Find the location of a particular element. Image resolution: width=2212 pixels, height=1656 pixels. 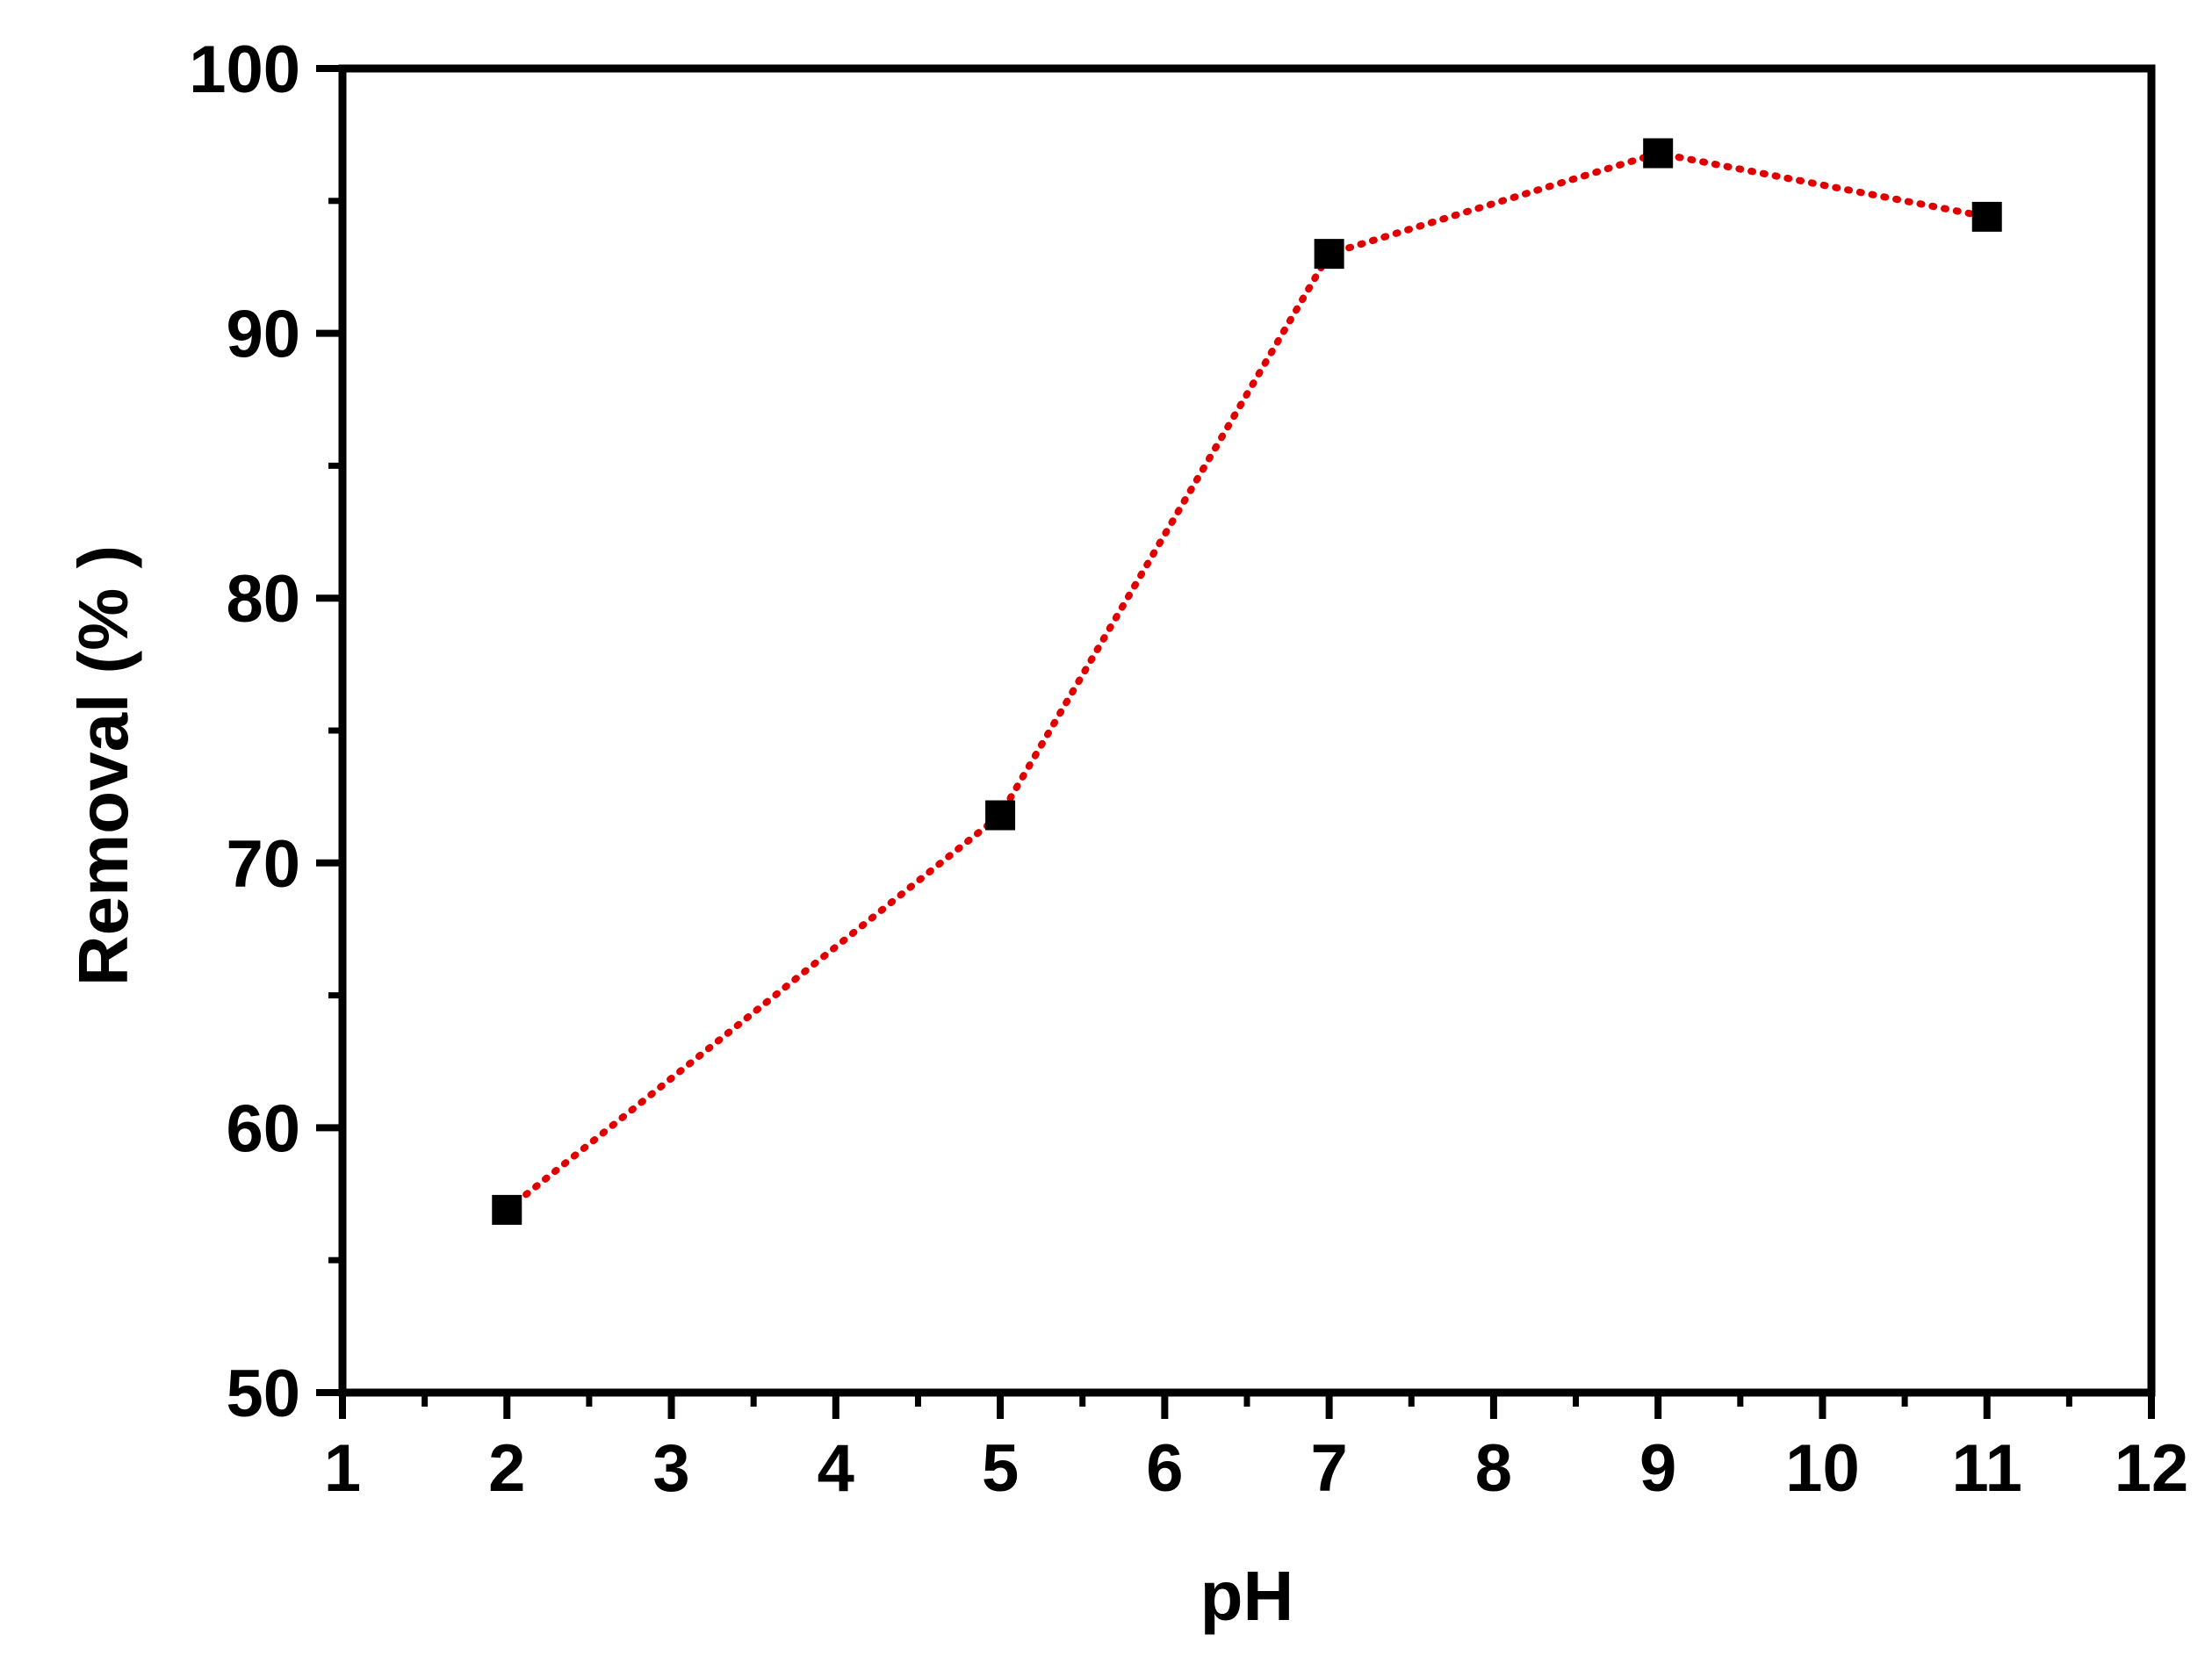

x-tick-label: 2 is located at coordinates (507, 1468).